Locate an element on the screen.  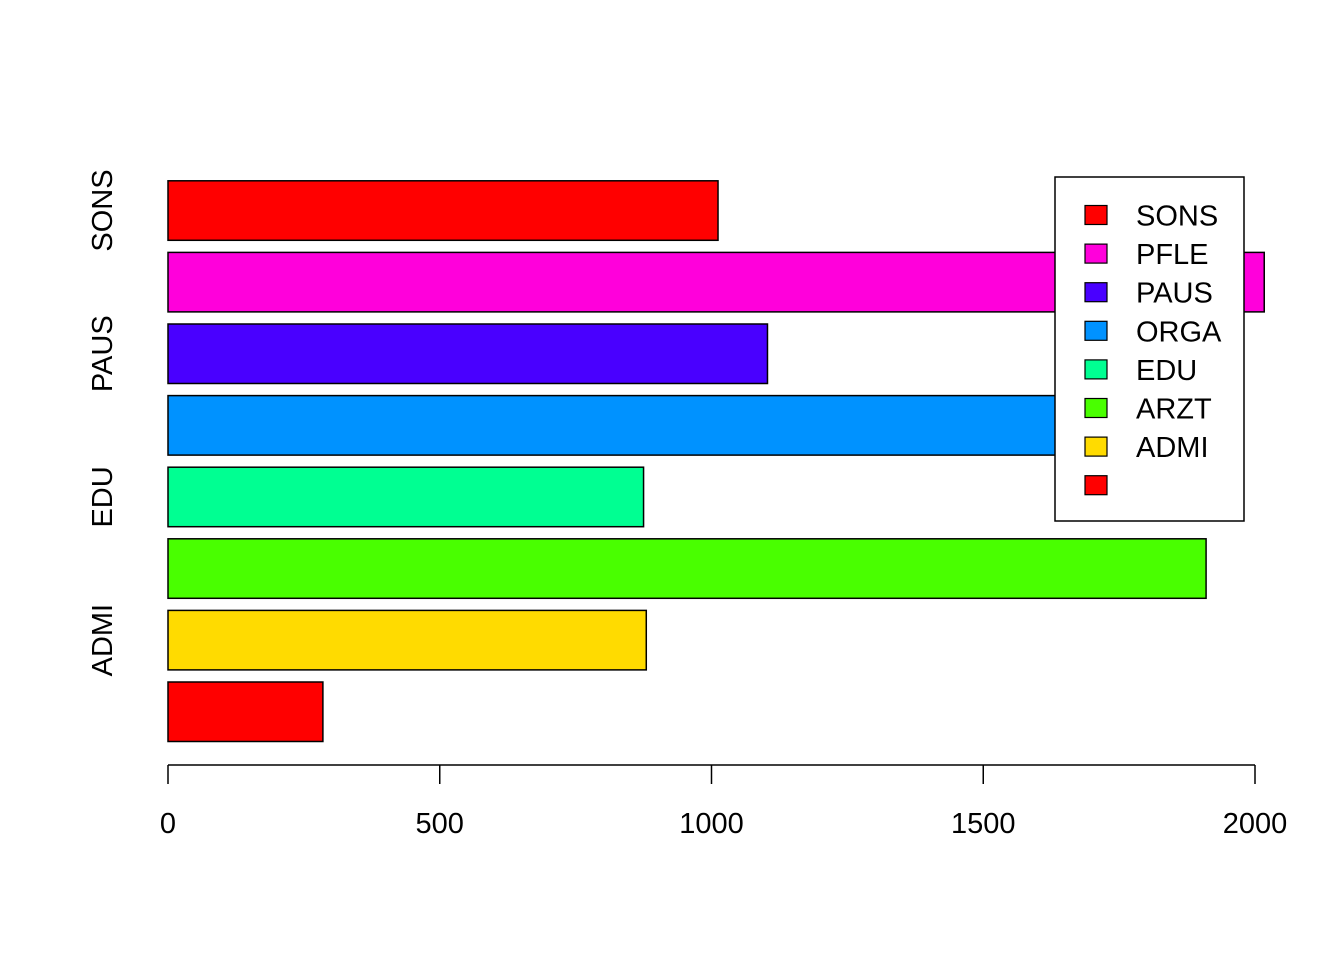
legend-label-admi: ADMI is located at coordinates (1172, 448).